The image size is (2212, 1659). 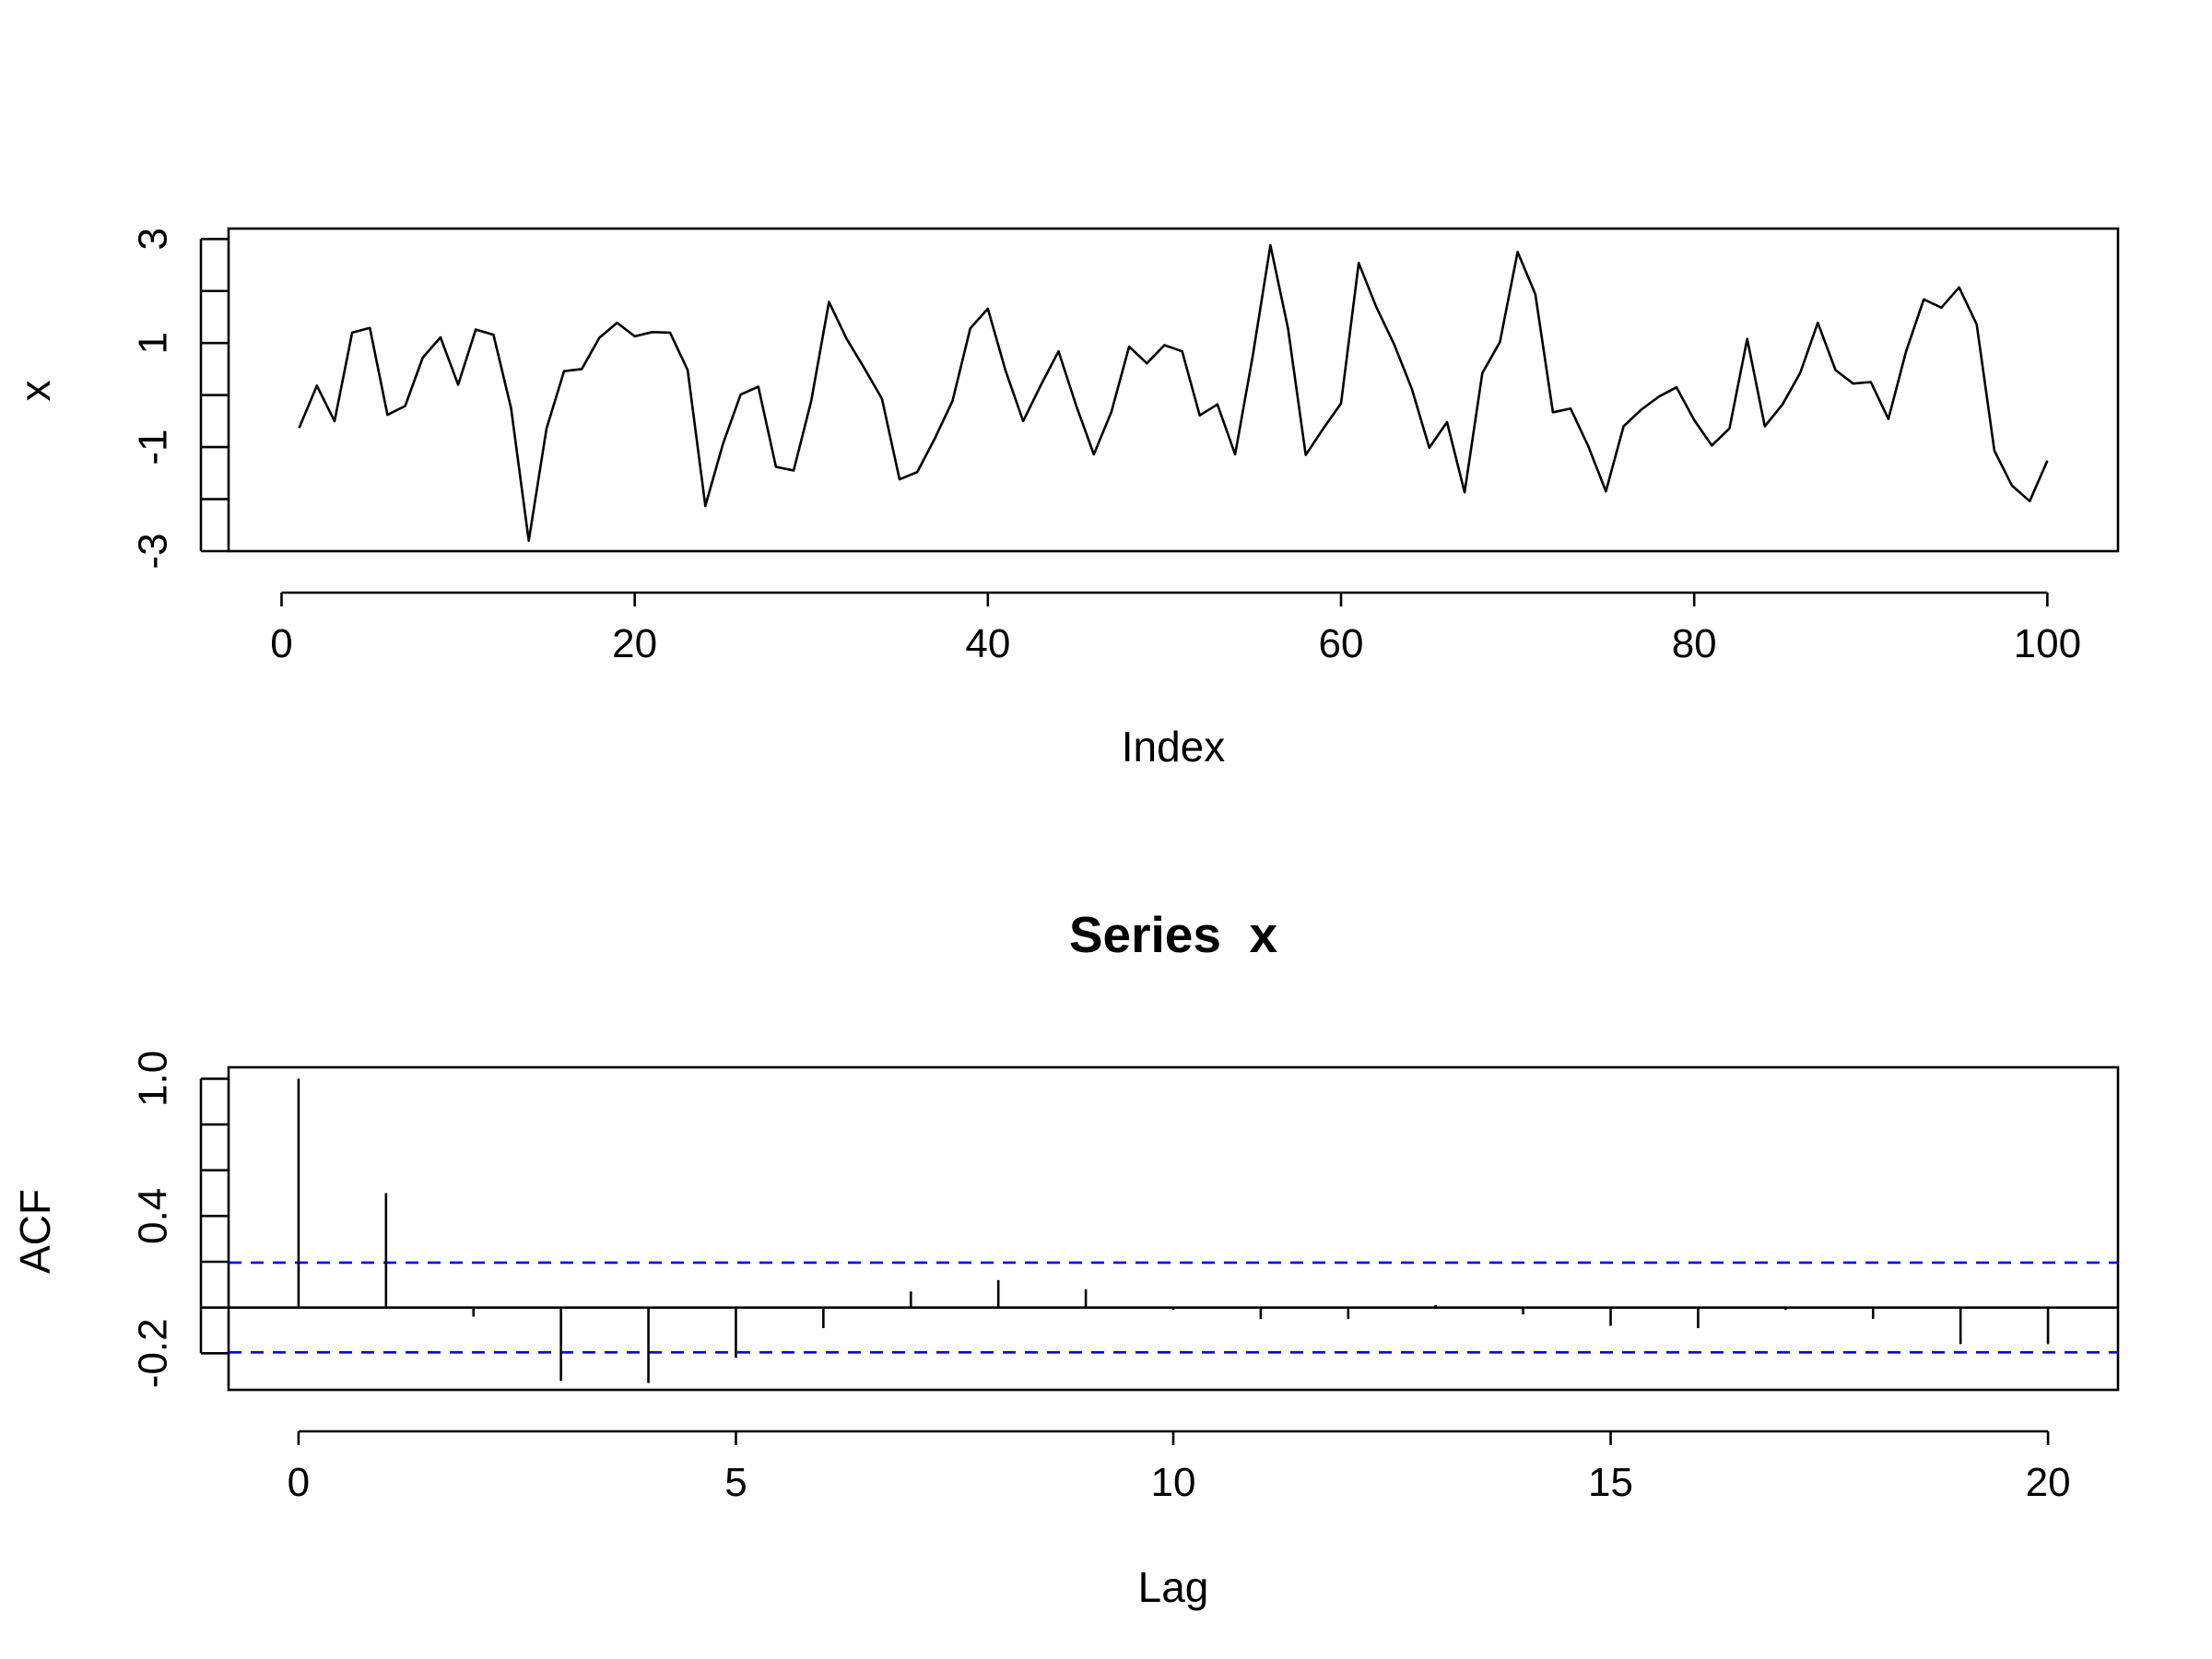 I want to click on acf-x-tick-label: 15, so click(x=1610, y=1482).